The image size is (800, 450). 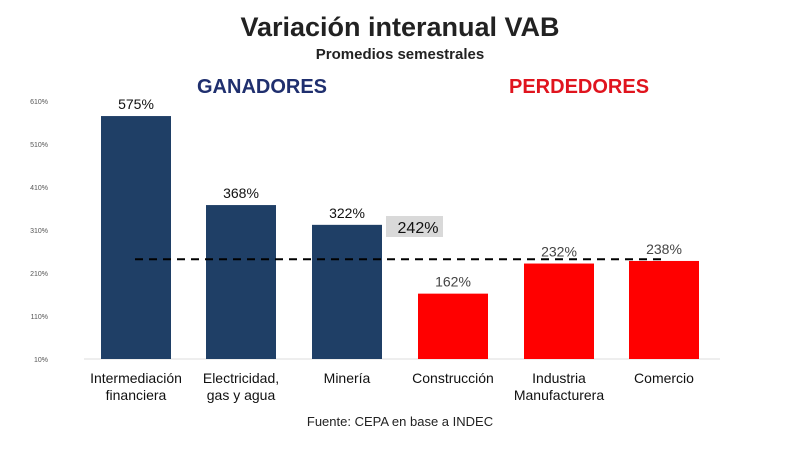 I want to click on x-tick-label: Intermediación, so click(x=136, y=378).